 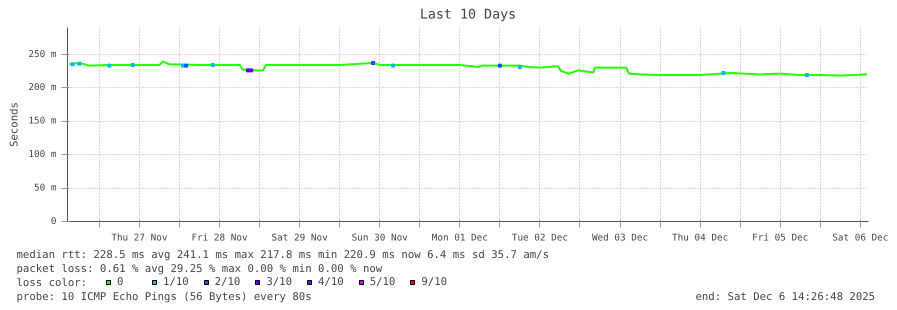 What do you see at coordinates (42, 54) in the screenshot?
I see `y-tick-label: 250 m` at bounding box center [42, 54].